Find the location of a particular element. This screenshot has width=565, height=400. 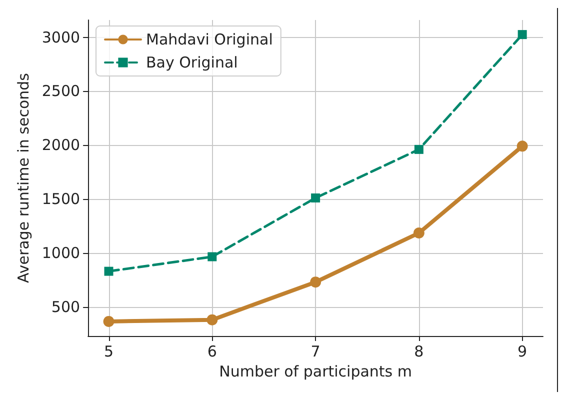

x-tick-label: 8 is located at coordinates (419, 351).